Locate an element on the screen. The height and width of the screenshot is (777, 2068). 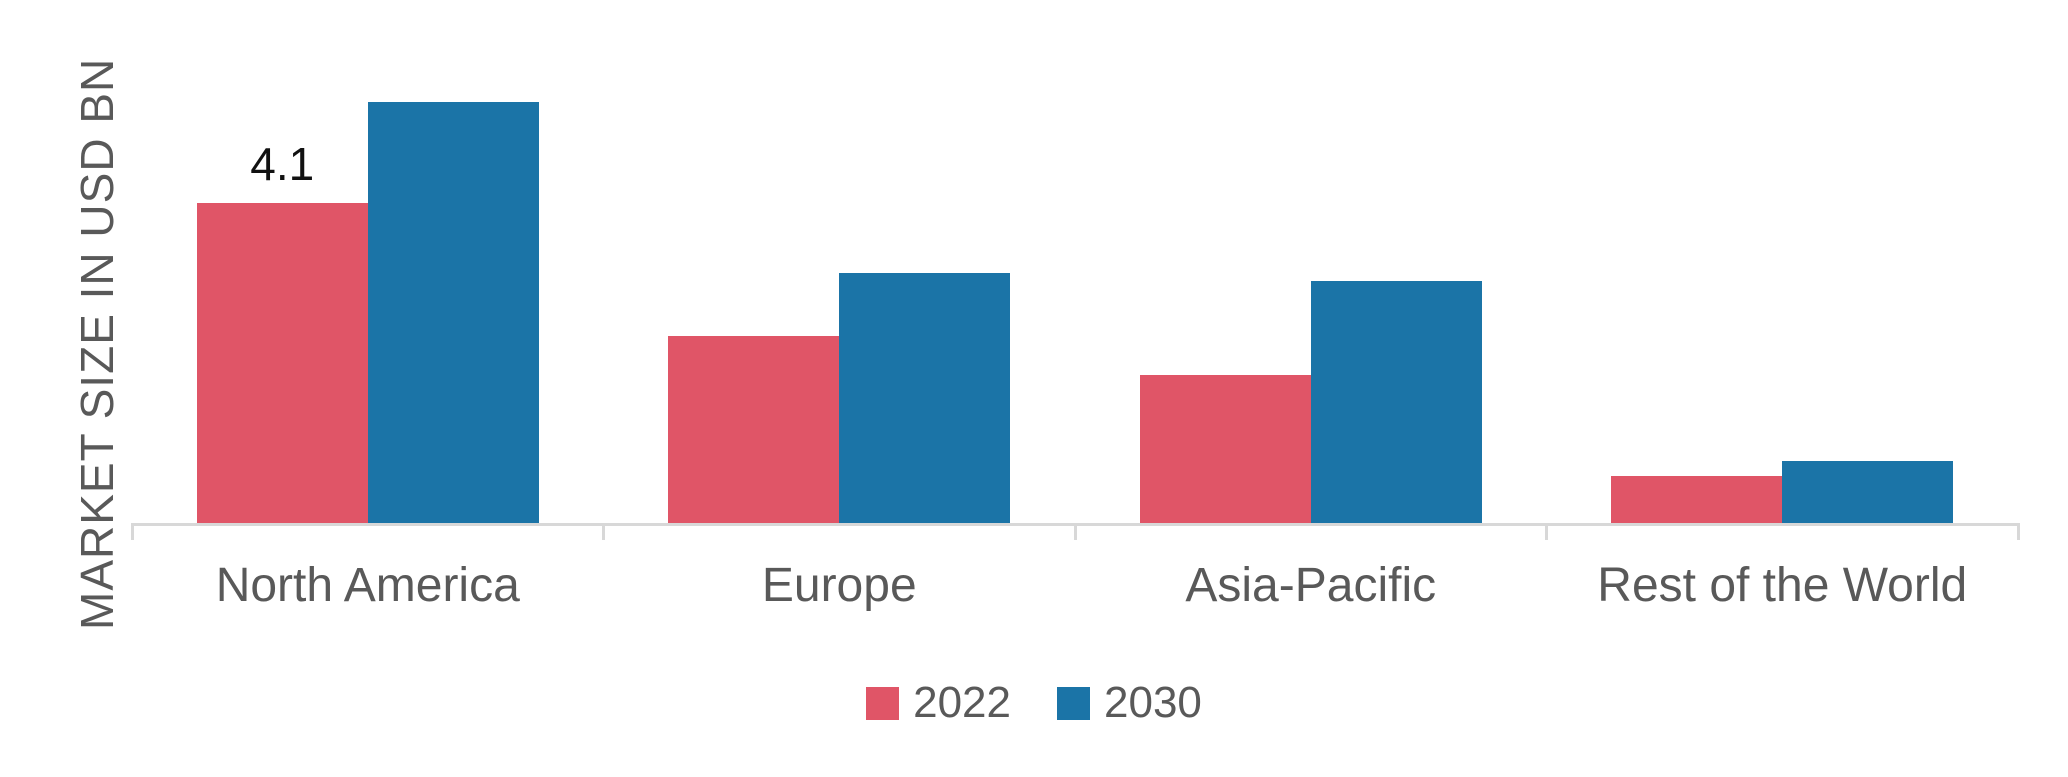
bar-2030-europe is located at coordinates (925, 398).